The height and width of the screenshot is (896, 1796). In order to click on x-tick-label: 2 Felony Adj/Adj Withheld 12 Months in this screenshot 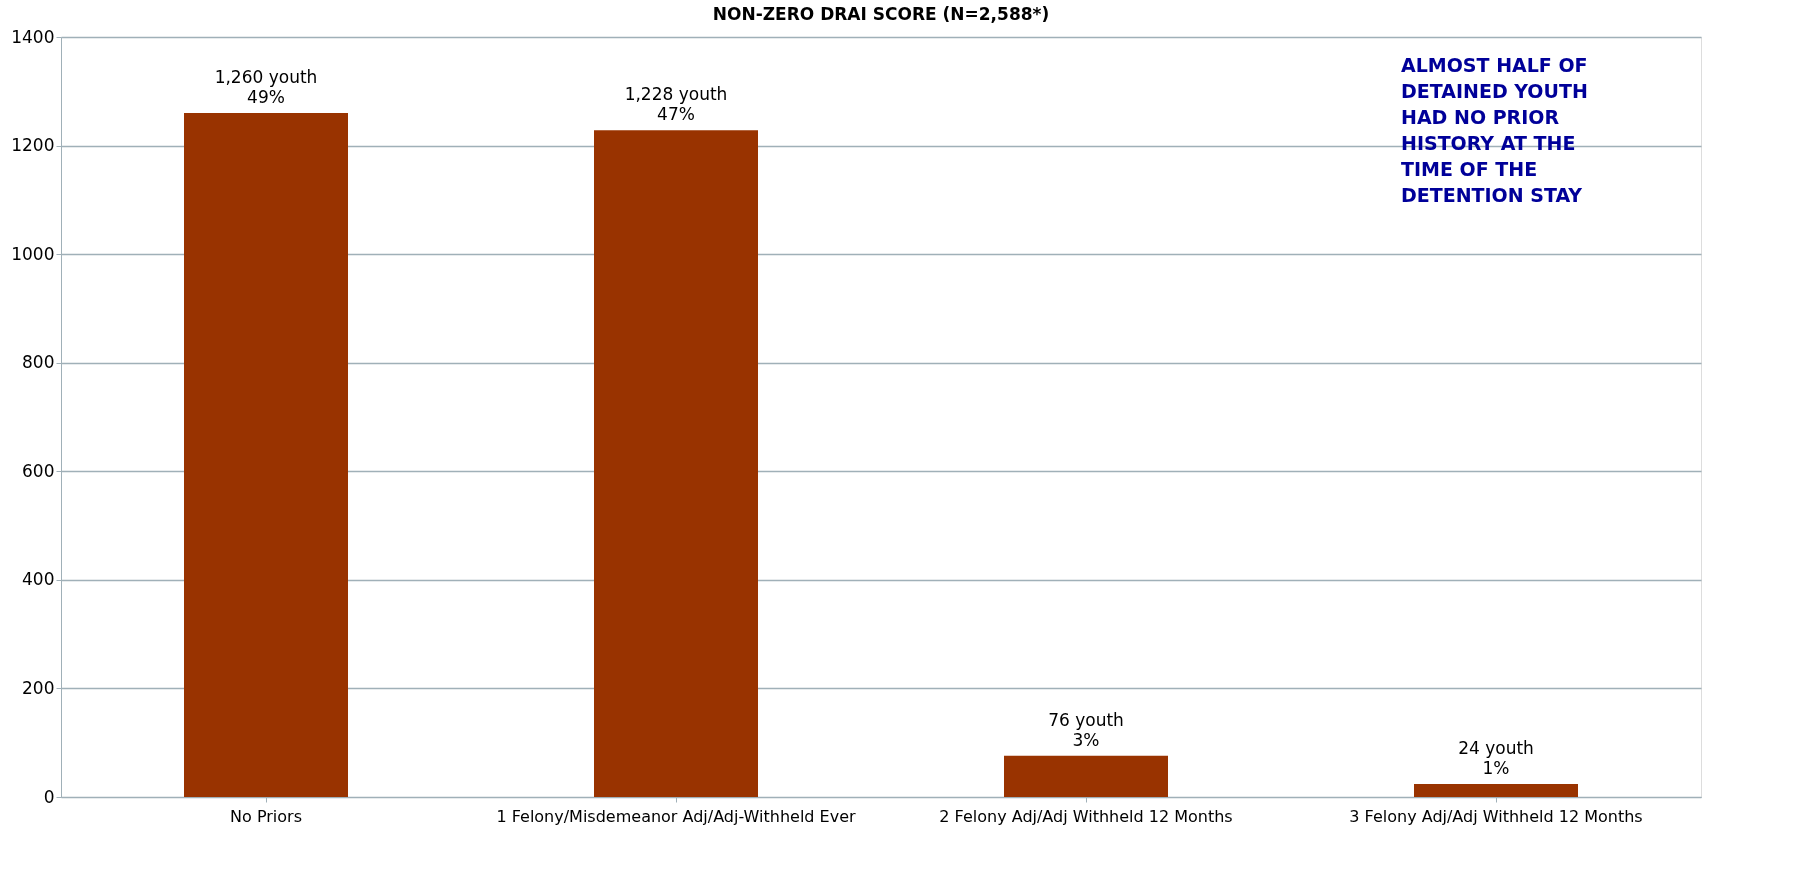, I will do `click(1086, 816)`.